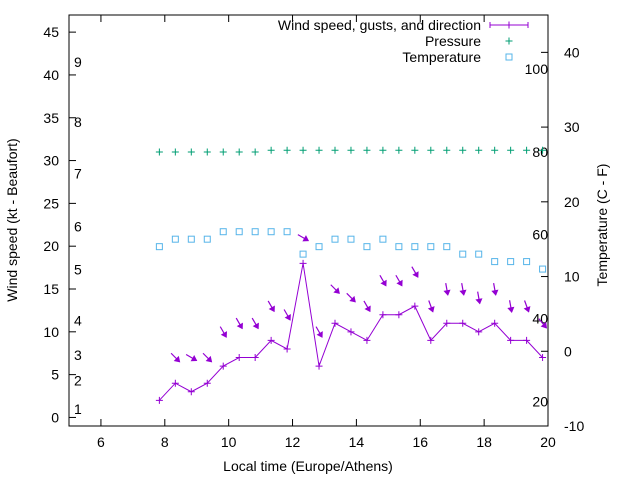 The image size is (640, 480). I want to click on y2-tick-label: 20, so click(572, 202).